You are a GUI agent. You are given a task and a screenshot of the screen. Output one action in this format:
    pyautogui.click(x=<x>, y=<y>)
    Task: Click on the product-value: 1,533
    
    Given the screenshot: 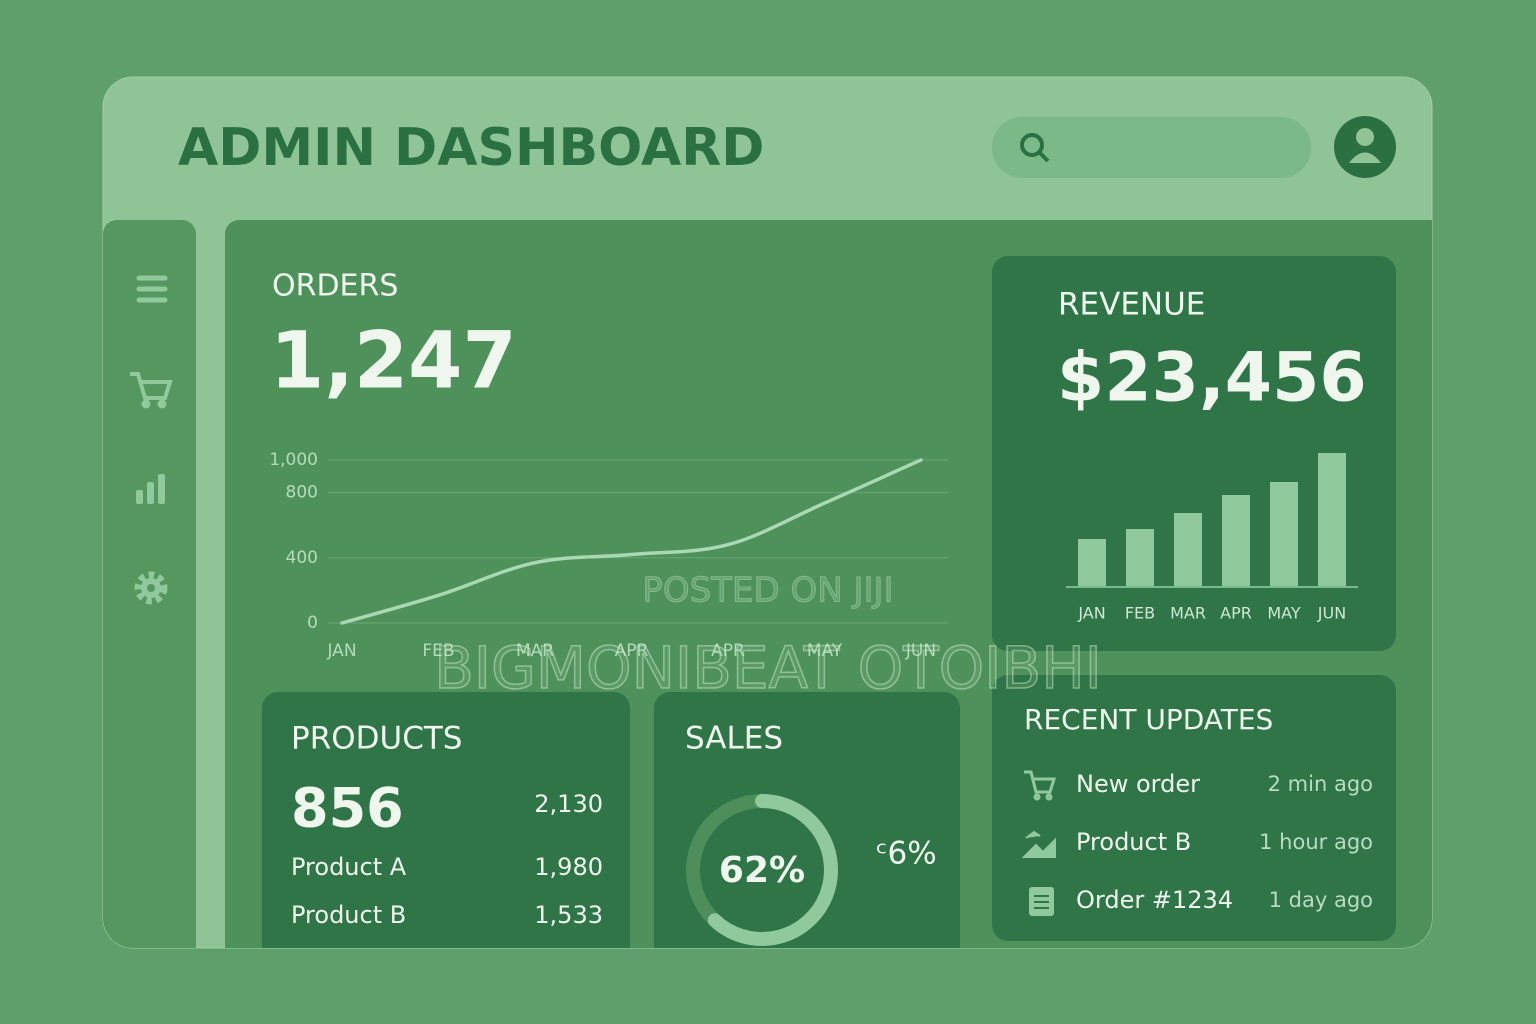 What is the action you would take?
    pyautogui.click(x=568, y=915)
    